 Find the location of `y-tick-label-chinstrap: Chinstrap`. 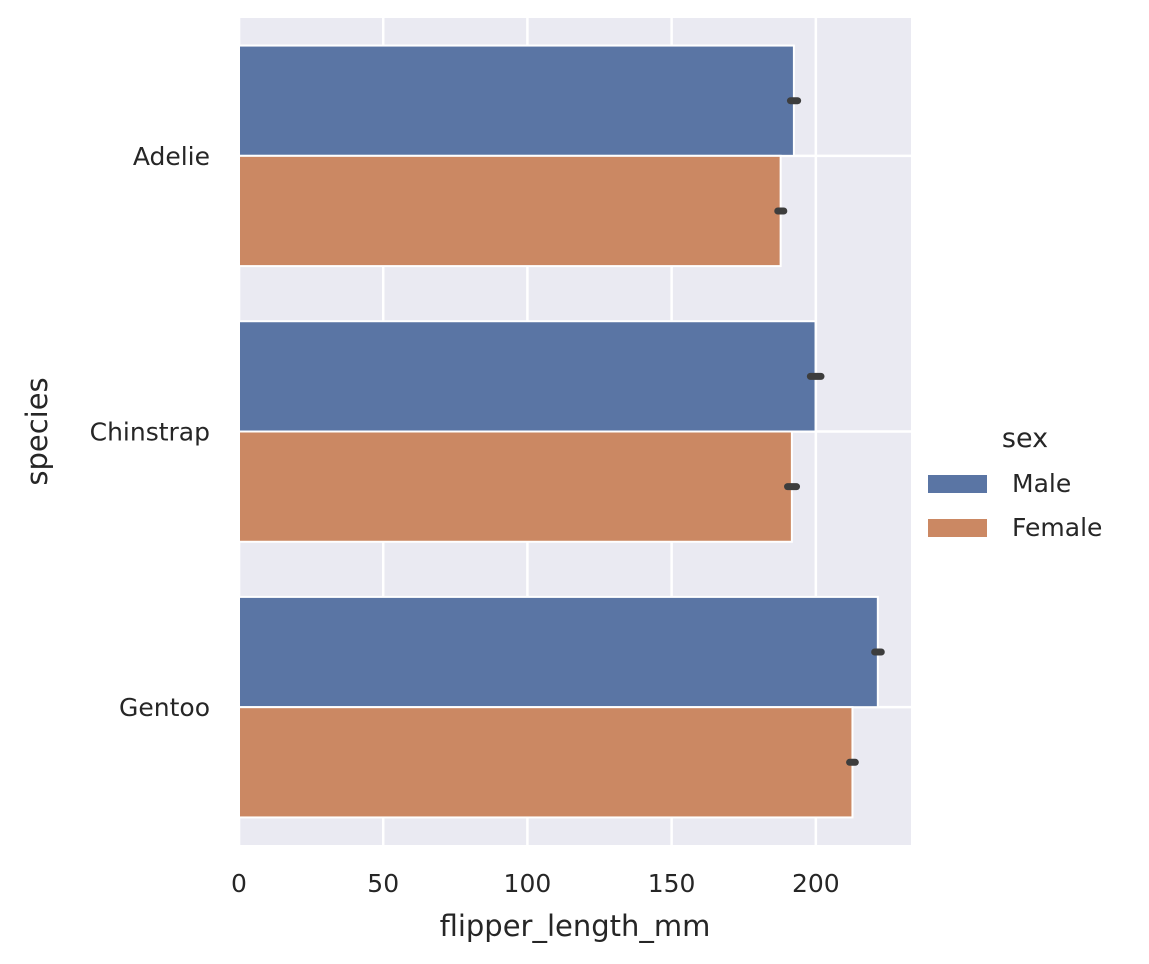

y-tick-label-chinstrap: Chinstrap is located at coordinates (150, 432).